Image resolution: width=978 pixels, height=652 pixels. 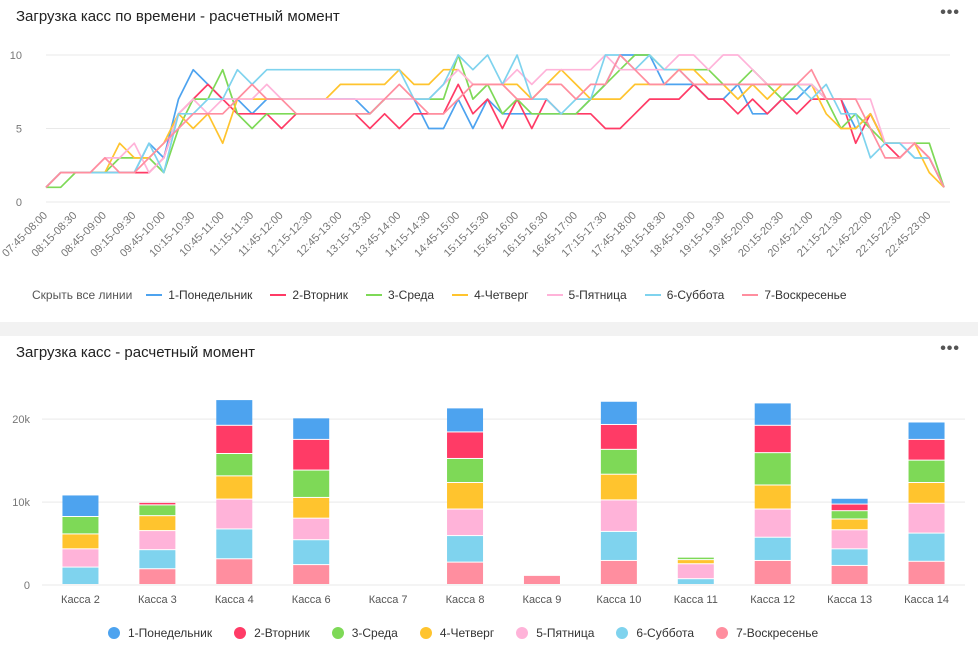 I want to click on bar-segment-касса-12-7, so click(x=772, y=572).